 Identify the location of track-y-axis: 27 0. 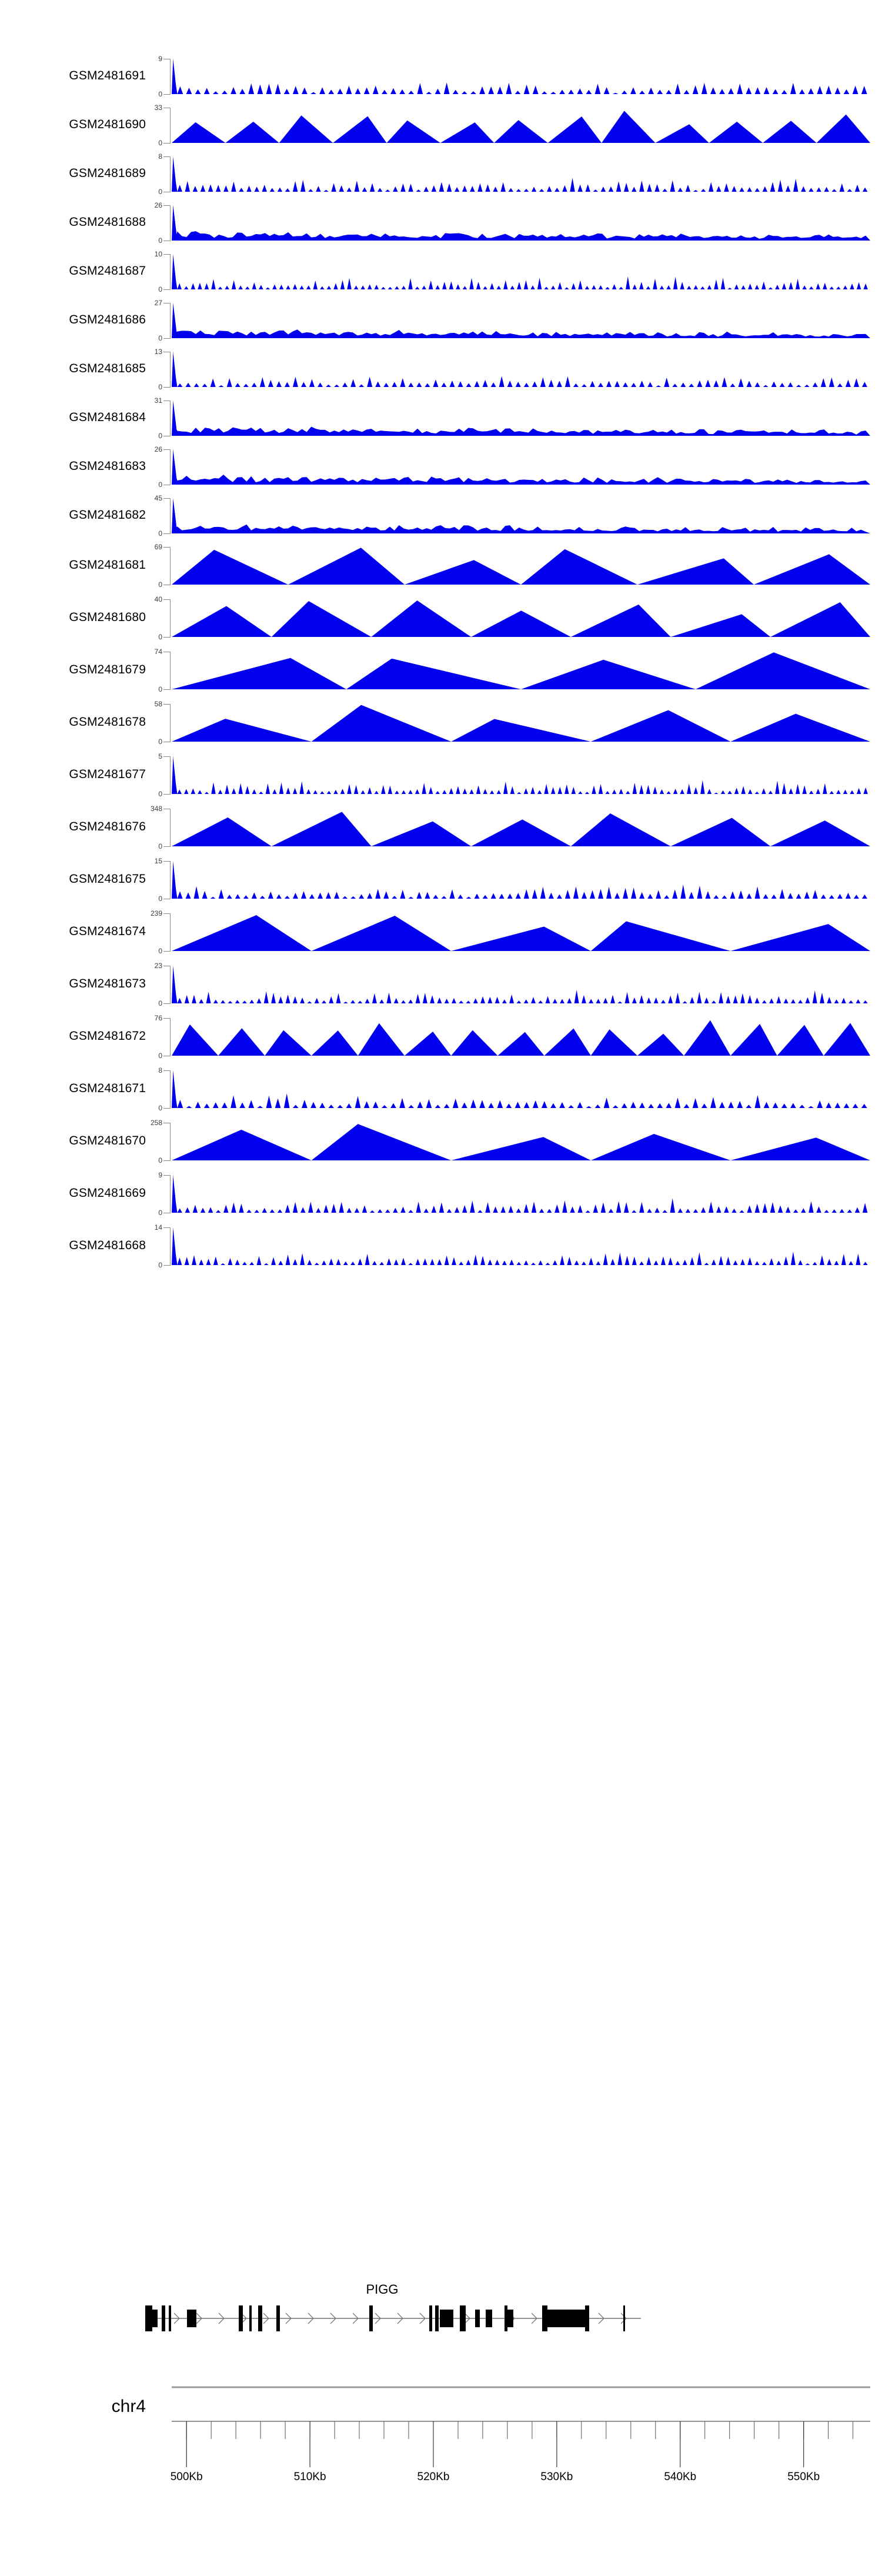
(159, 320).